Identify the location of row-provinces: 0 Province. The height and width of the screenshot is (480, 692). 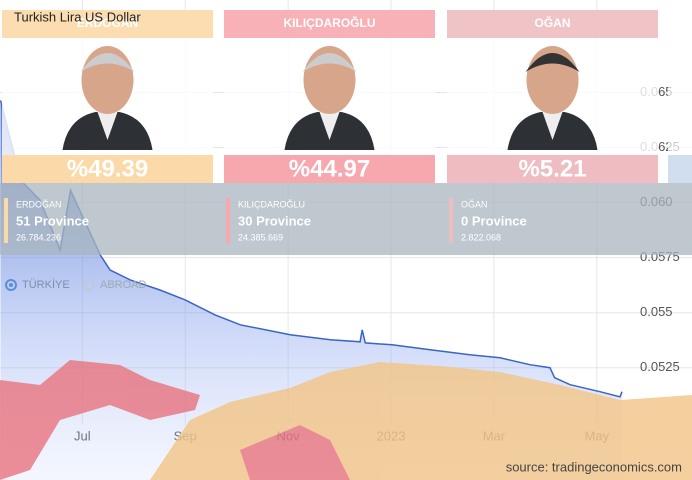
(494, 220).